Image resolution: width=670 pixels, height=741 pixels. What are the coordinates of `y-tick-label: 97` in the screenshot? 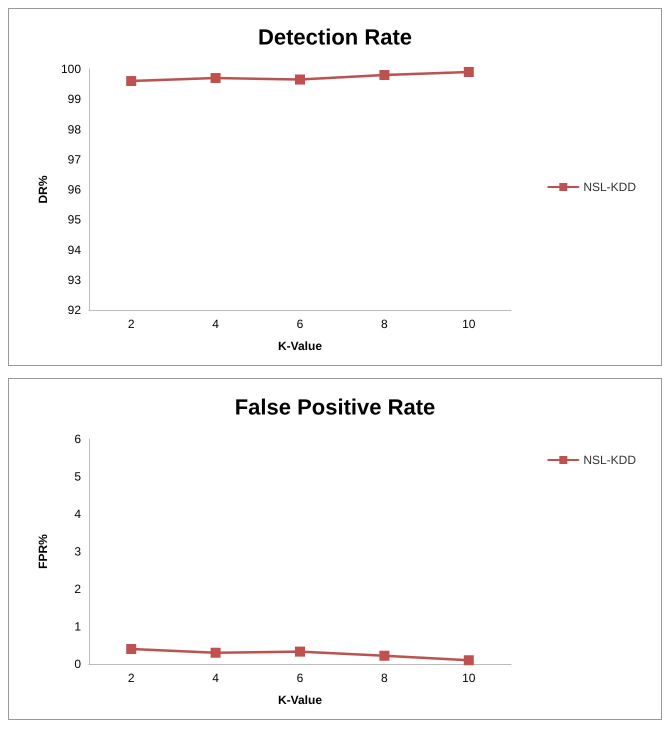 It's located at (75, 159).